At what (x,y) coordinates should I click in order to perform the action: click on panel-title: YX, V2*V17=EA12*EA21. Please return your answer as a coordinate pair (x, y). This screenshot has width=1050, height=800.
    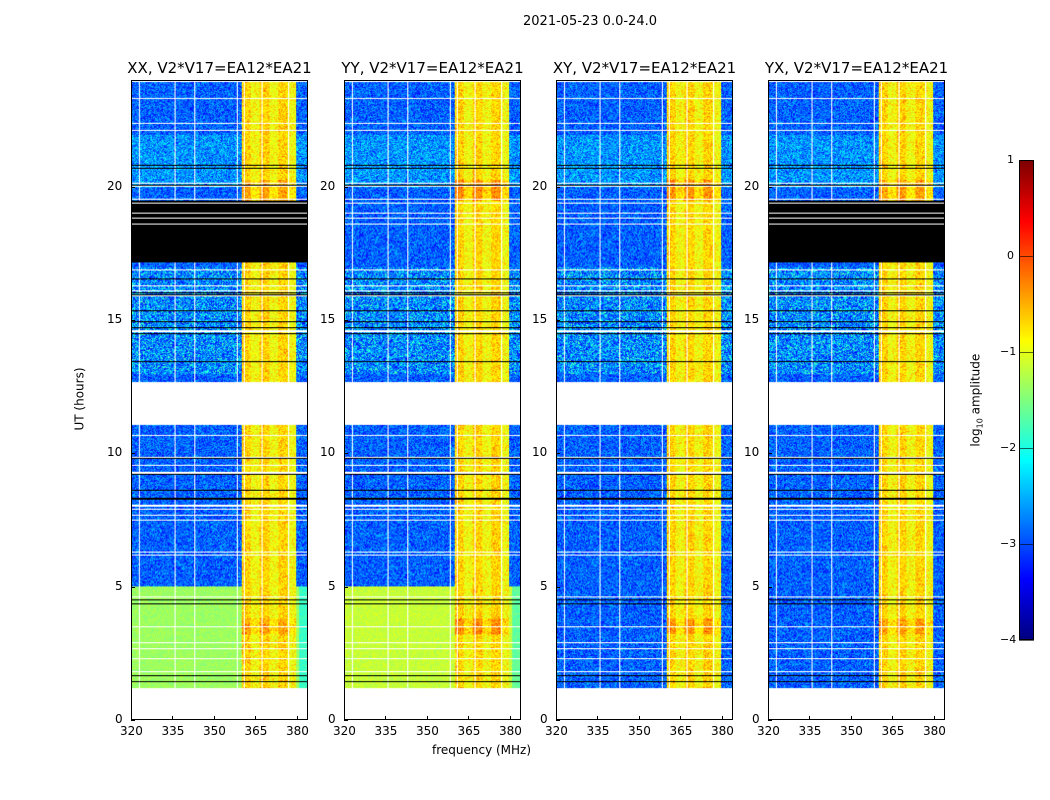
    Looking at the image, I should click on (856, 68).